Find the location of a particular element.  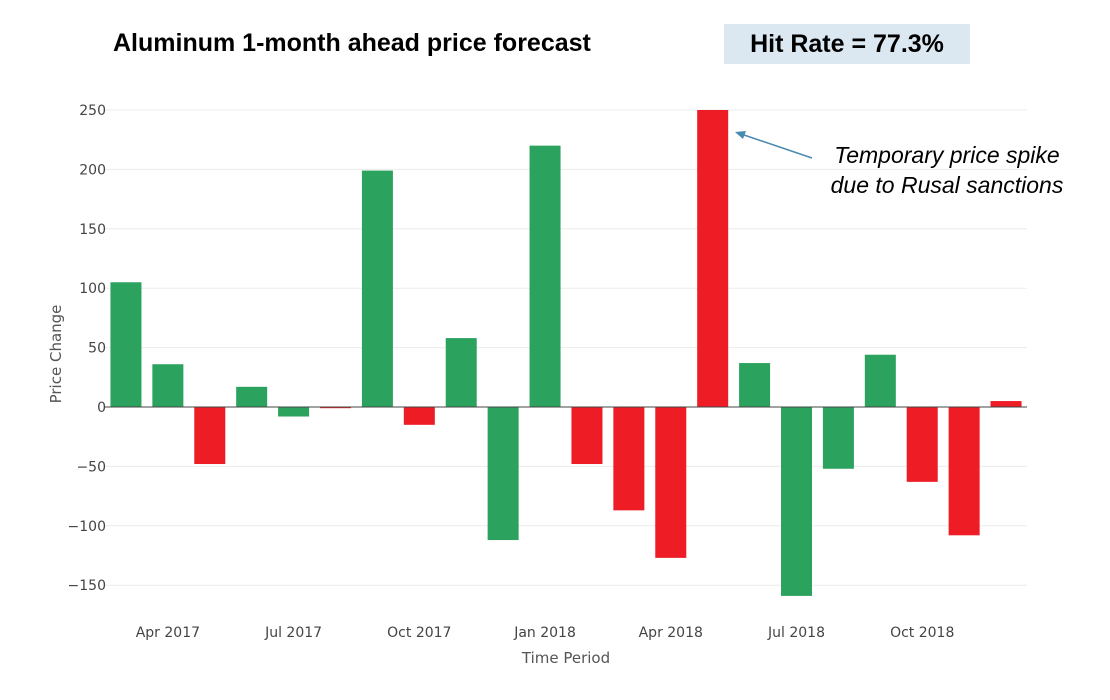

x-tick-label: Apr 2017 is located at coordinates (168, 633).